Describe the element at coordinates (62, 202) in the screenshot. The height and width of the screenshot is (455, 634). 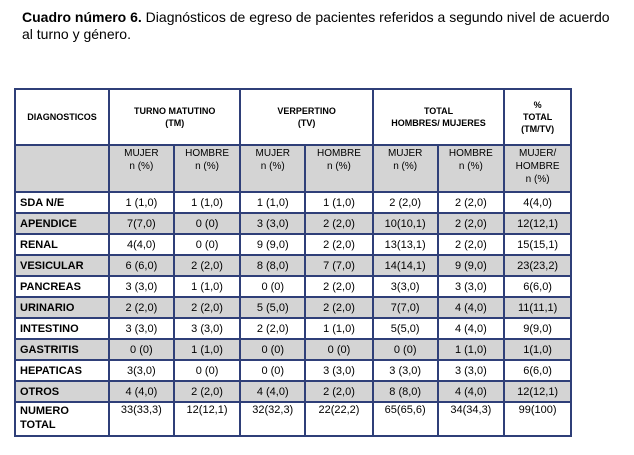
I see `row-label: SDA N/E` at that location.